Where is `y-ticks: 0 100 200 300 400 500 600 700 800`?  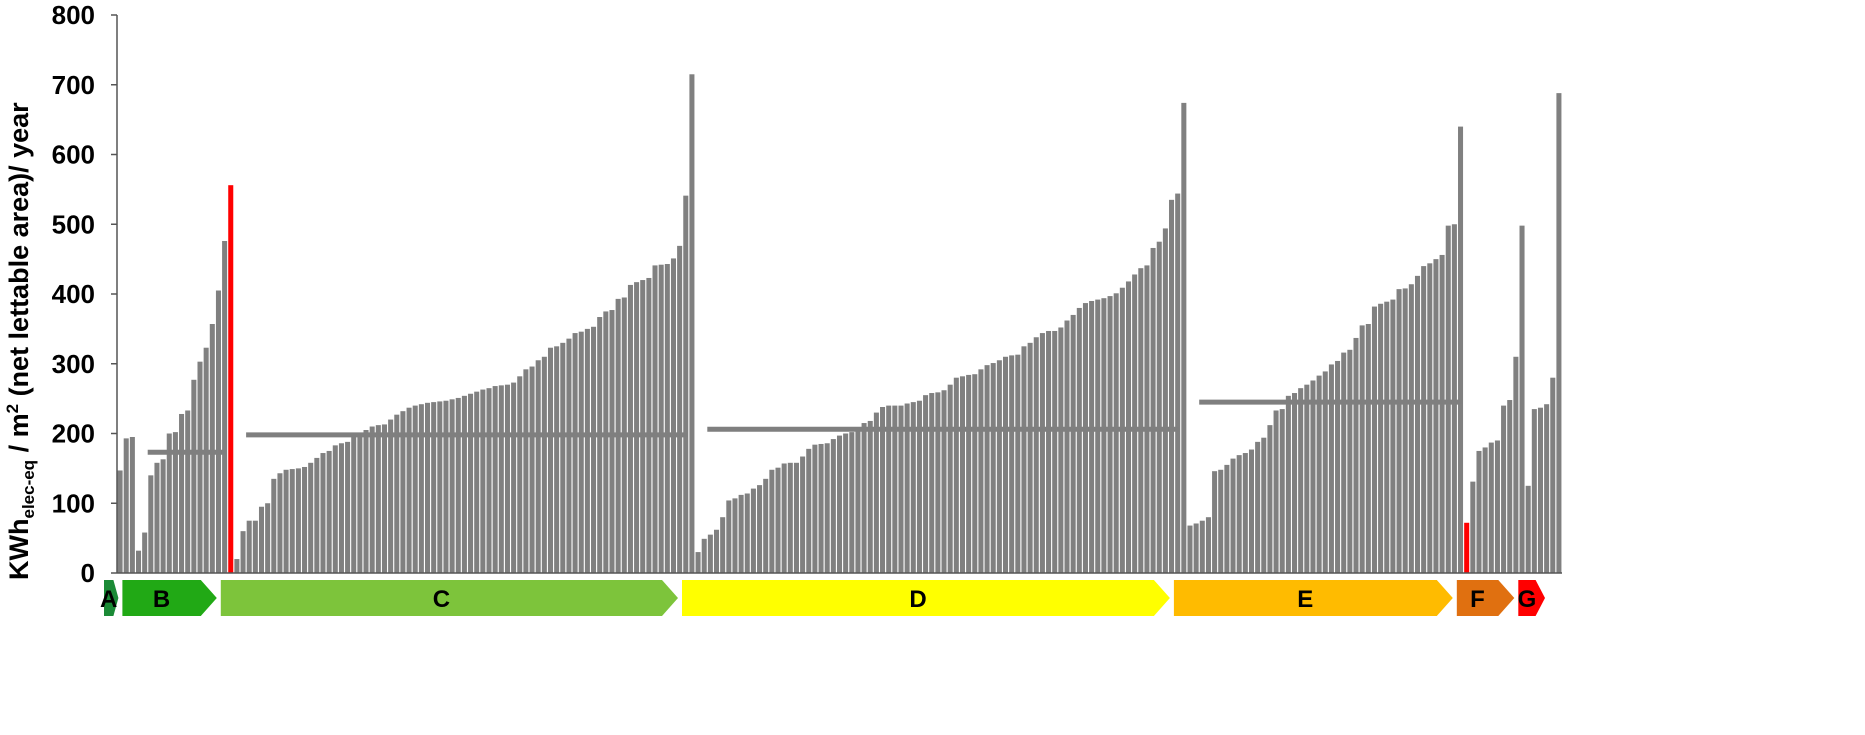
y-ticks: 0 100 200 300 400 500 600 700 800 is located at coordinates (84, 294).